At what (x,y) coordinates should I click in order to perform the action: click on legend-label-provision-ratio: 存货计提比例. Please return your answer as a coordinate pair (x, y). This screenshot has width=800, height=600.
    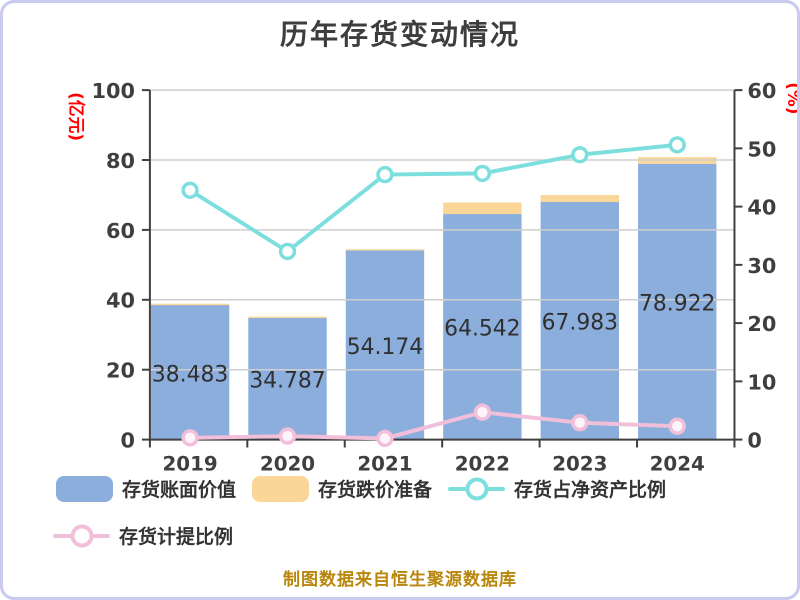
    Looking at the image, I should click on (176, 537).